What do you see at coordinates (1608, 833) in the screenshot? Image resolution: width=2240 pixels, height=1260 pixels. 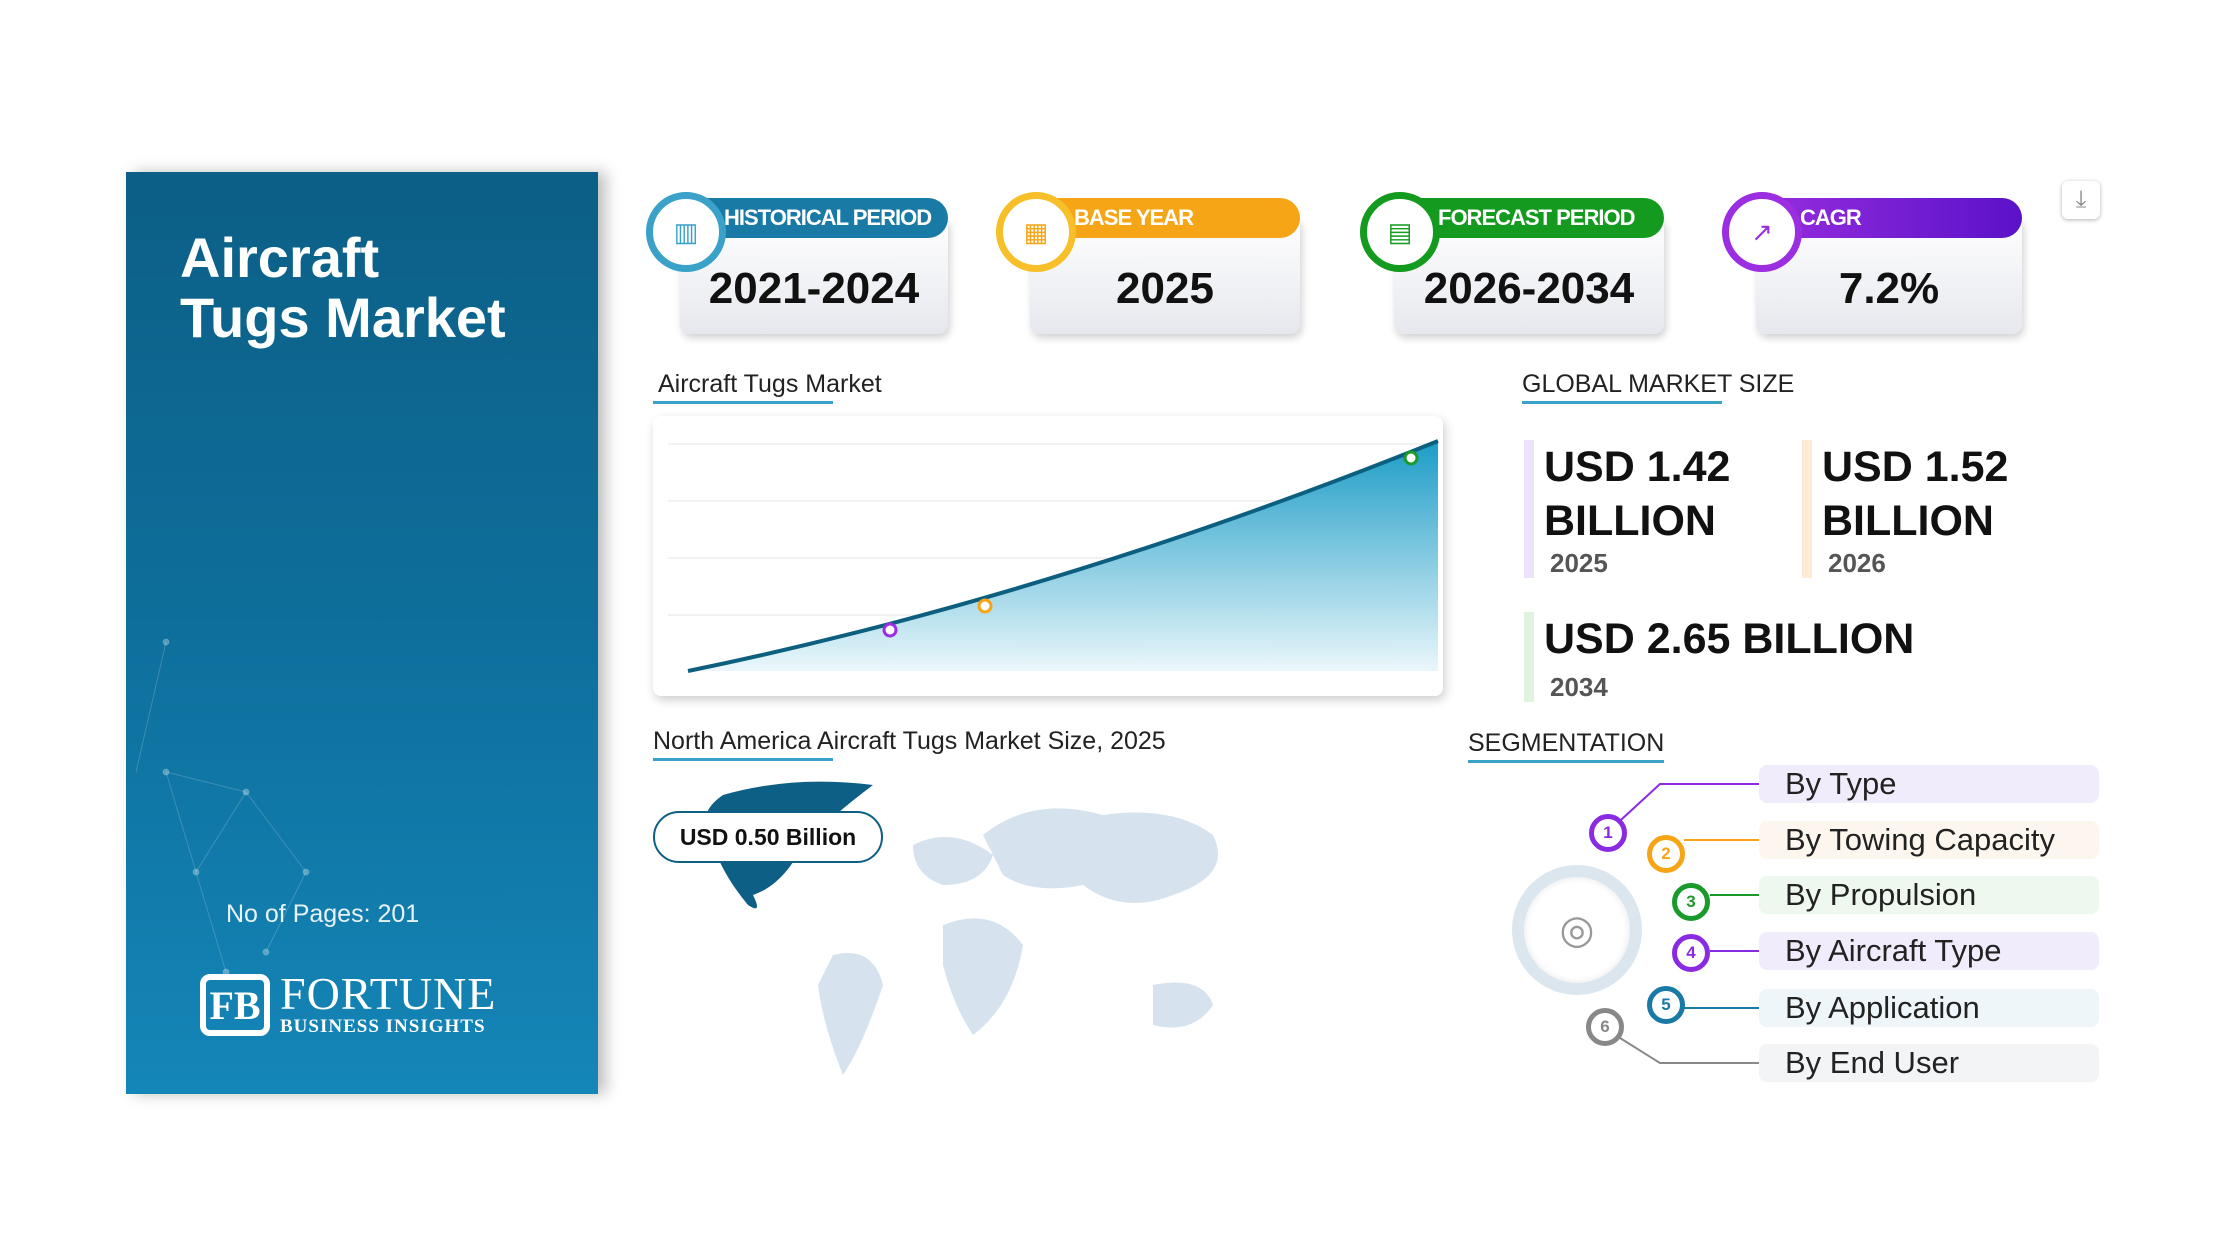 I see `segment-number-1: 1` at bounding box center [1608, 833].